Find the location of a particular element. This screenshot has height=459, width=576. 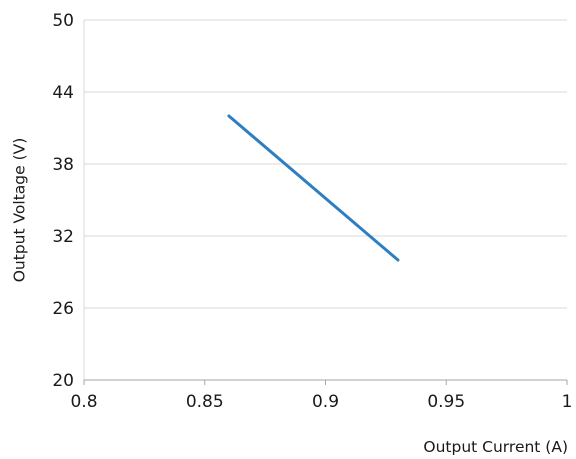

y-tick-label: 26 is located at coordinates (63, 309).